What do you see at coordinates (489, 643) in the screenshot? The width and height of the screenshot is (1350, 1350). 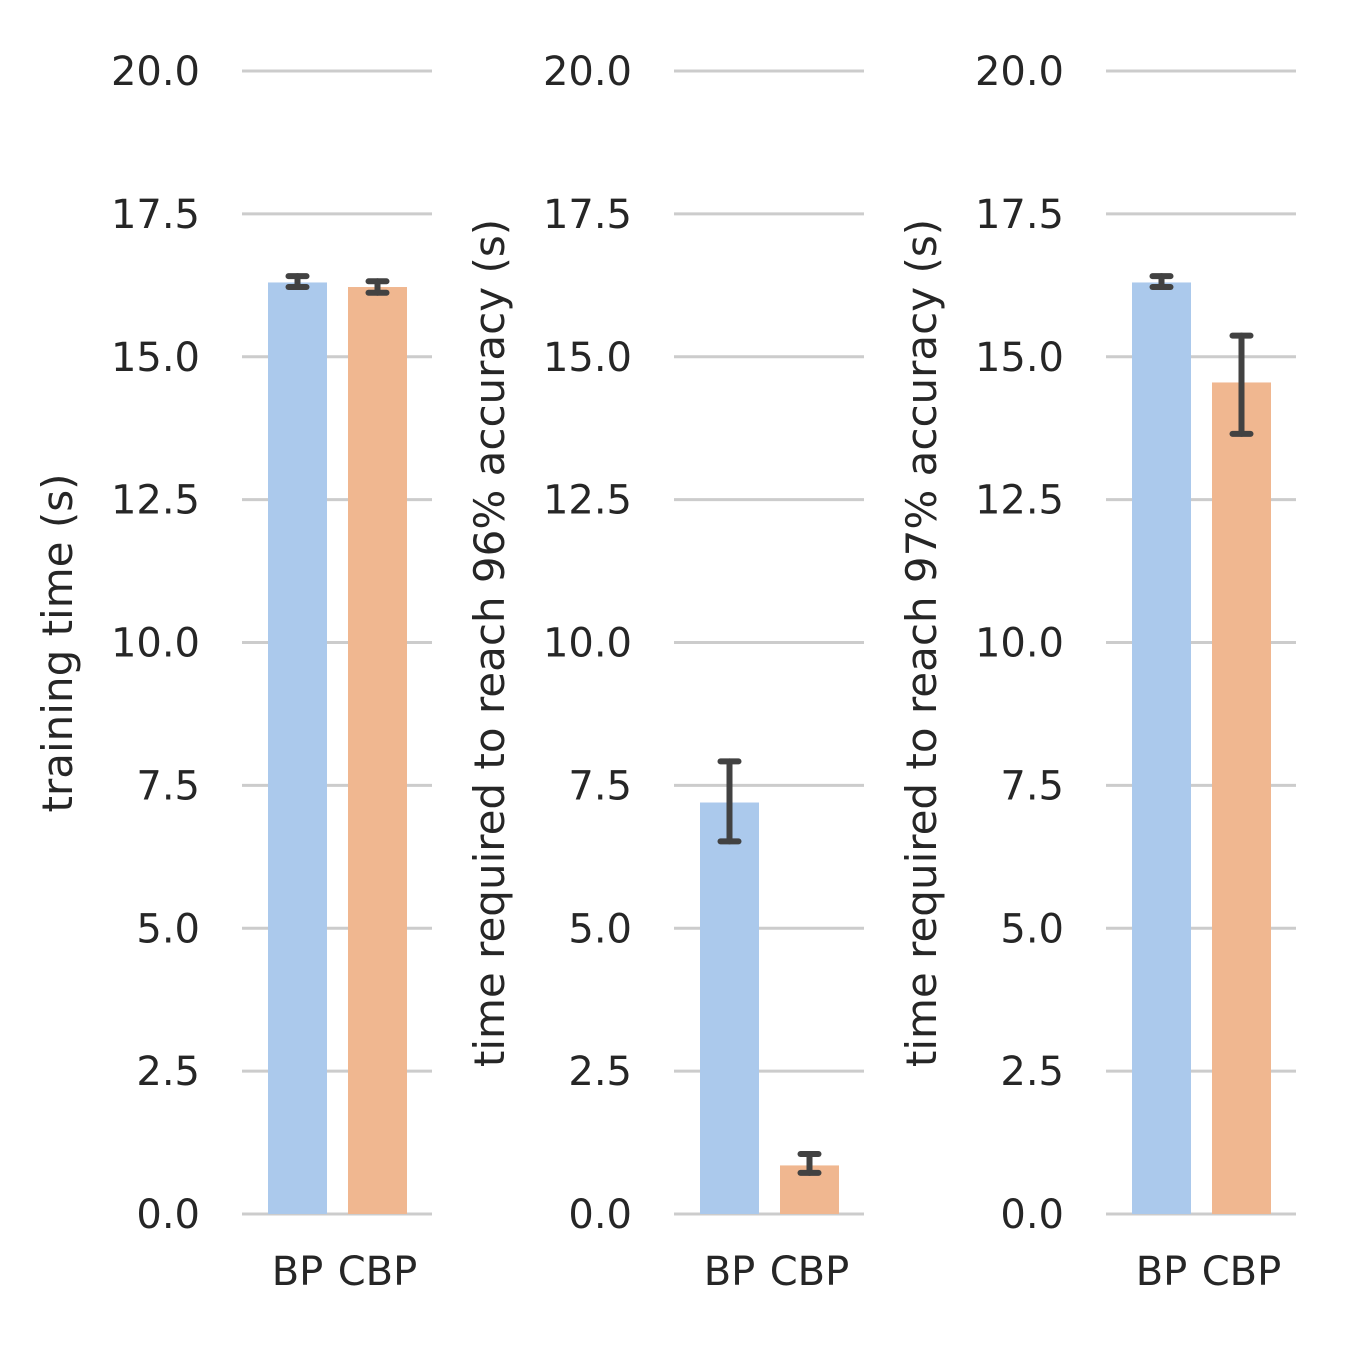 I see `y-axis-title: time required to reach 96% accuracy (s)` at bounding box center [489, 643].